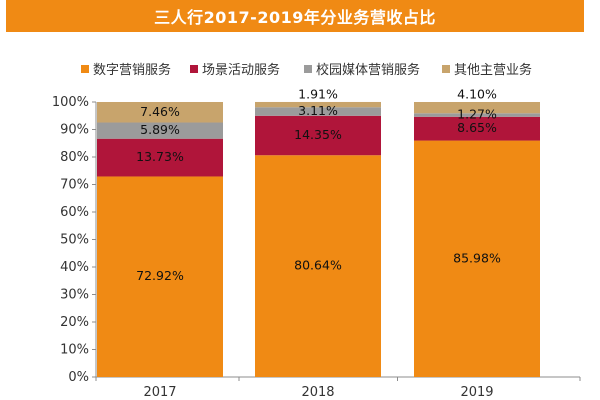  What do you see at coordinates (477, 94) in the screenshot?
I see `bar-value-label: 4.10%` at bounding box center [477, 94].